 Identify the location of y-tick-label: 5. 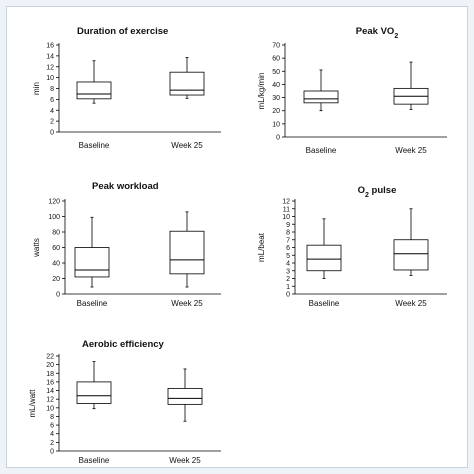
(288, 256).